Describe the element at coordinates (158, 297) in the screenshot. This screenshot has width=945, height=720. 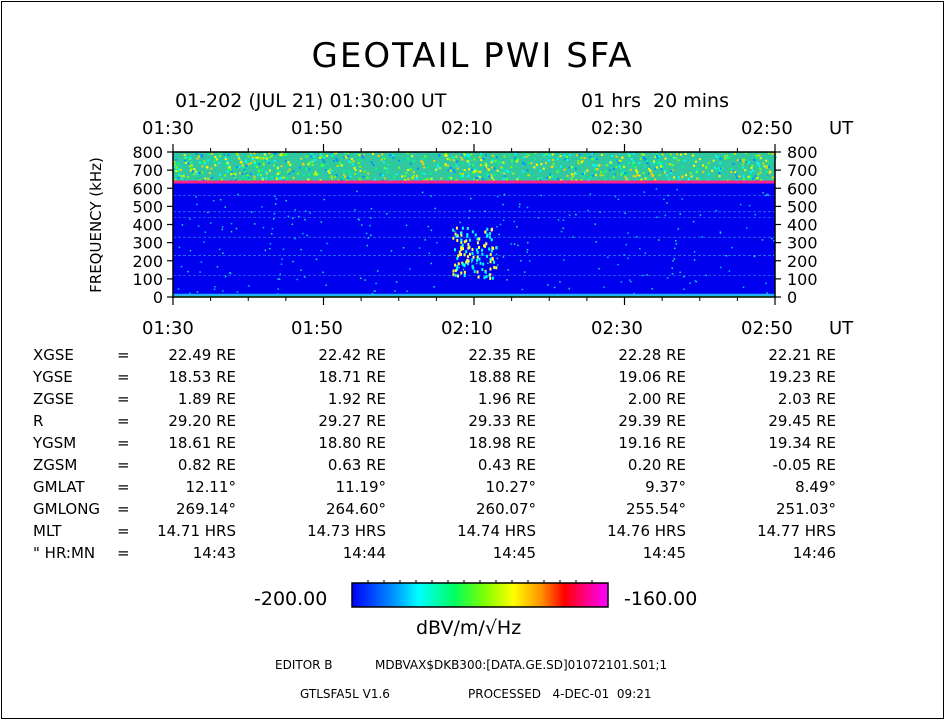
I see `y-tick-label: 0` at that location.